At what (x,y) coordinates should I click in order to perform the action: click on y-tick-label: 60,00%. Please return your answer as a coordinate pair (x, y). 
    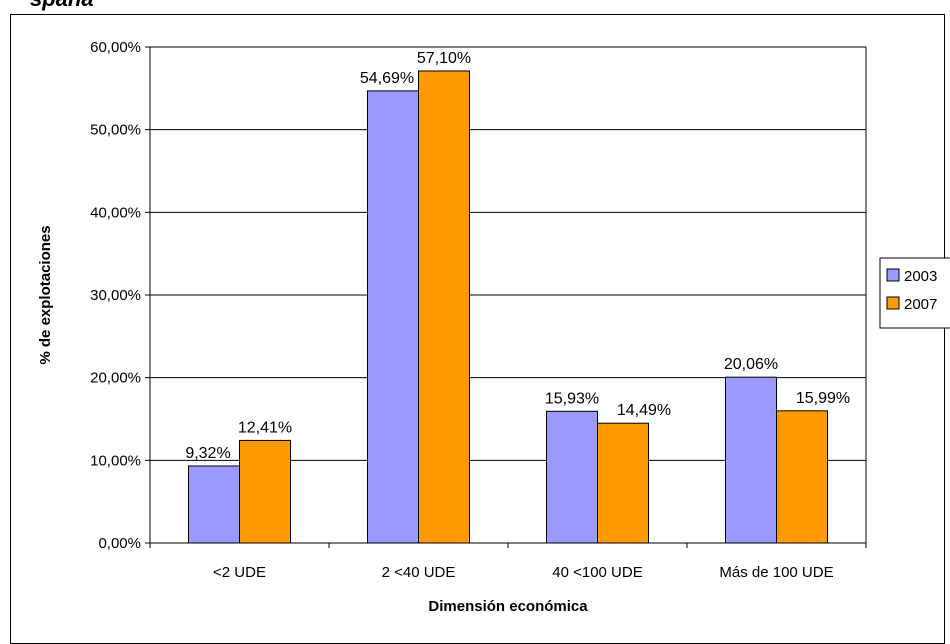
    Looking at the image, I should click on (115, 47).